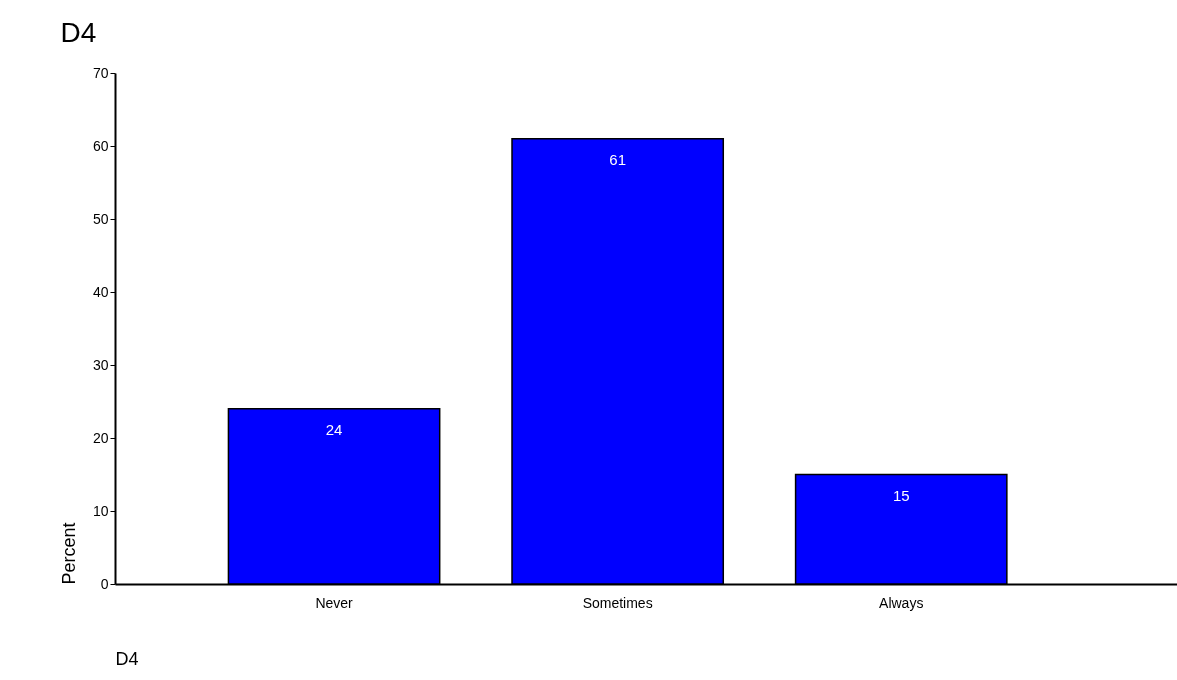 The height and width of the screenshot is (680, 1177). I want to click on y-tick-label: 50, so click(100, 218).